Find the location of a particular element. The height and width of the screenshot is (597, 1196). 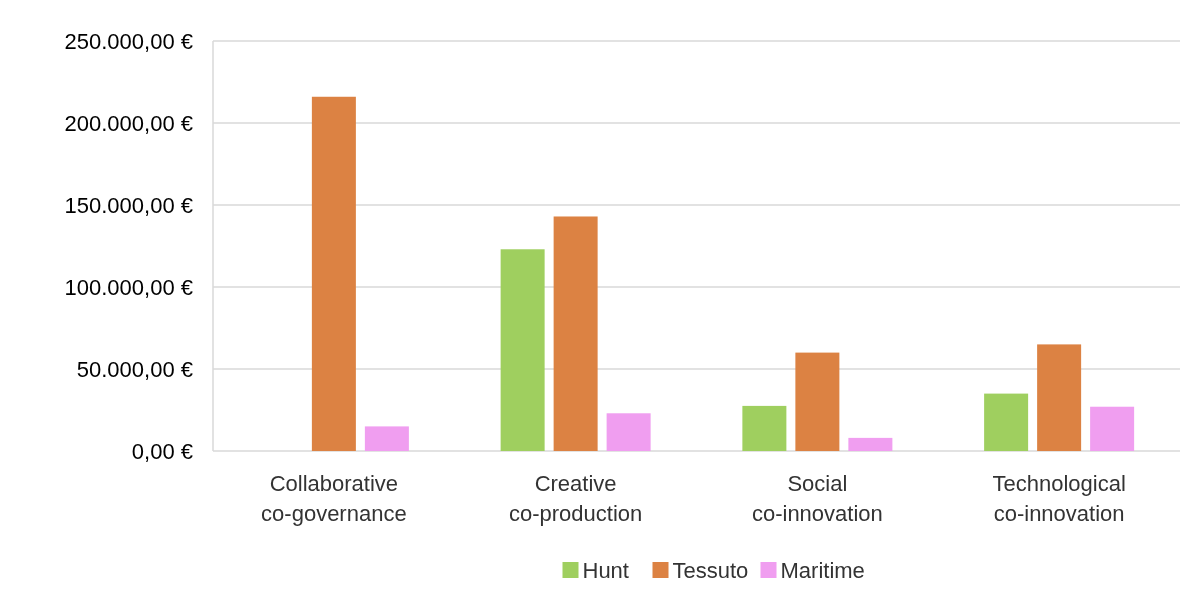

legend-label: Tessuto is located at coordinates (710, 570).